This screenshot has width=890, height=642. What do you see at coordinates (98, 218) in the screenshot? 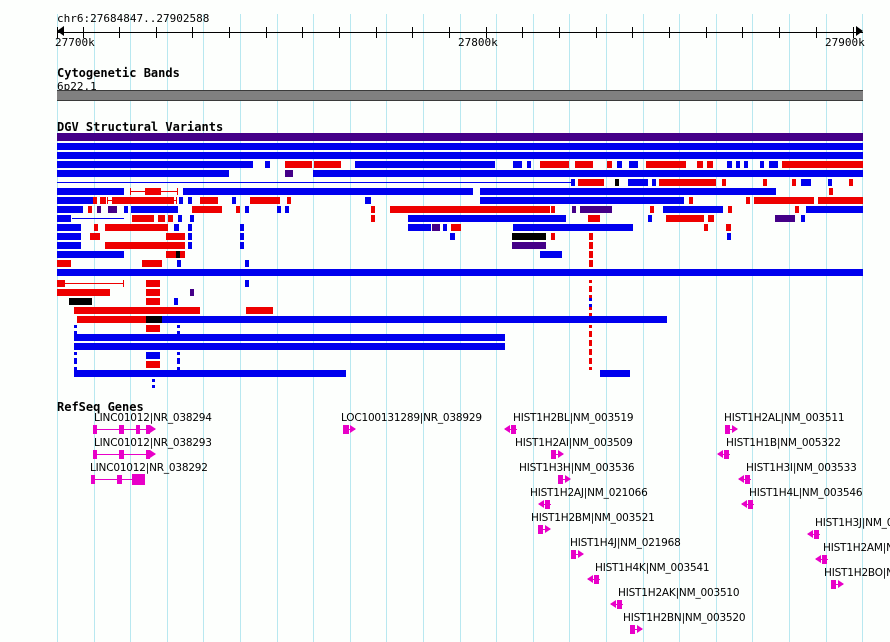
I see `variant-thin-line` at bounding box center [98, 218].